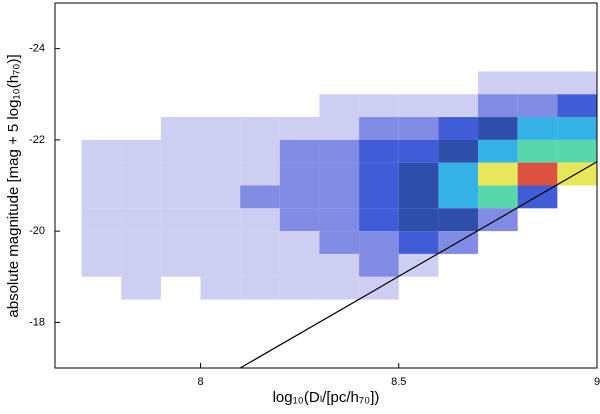  Describe the element at coordinates (37, 140) in the screenshot. I see `y-tick-label: -22` at that location.